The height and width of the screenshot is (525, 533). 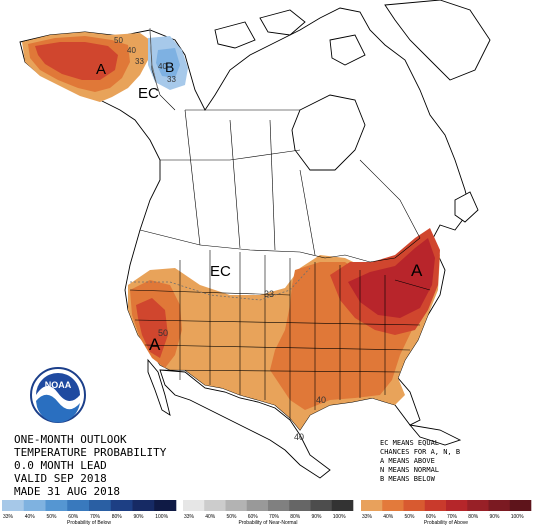 I want to click on contour-label-40-ak: 40, so click(x=131, y=50).